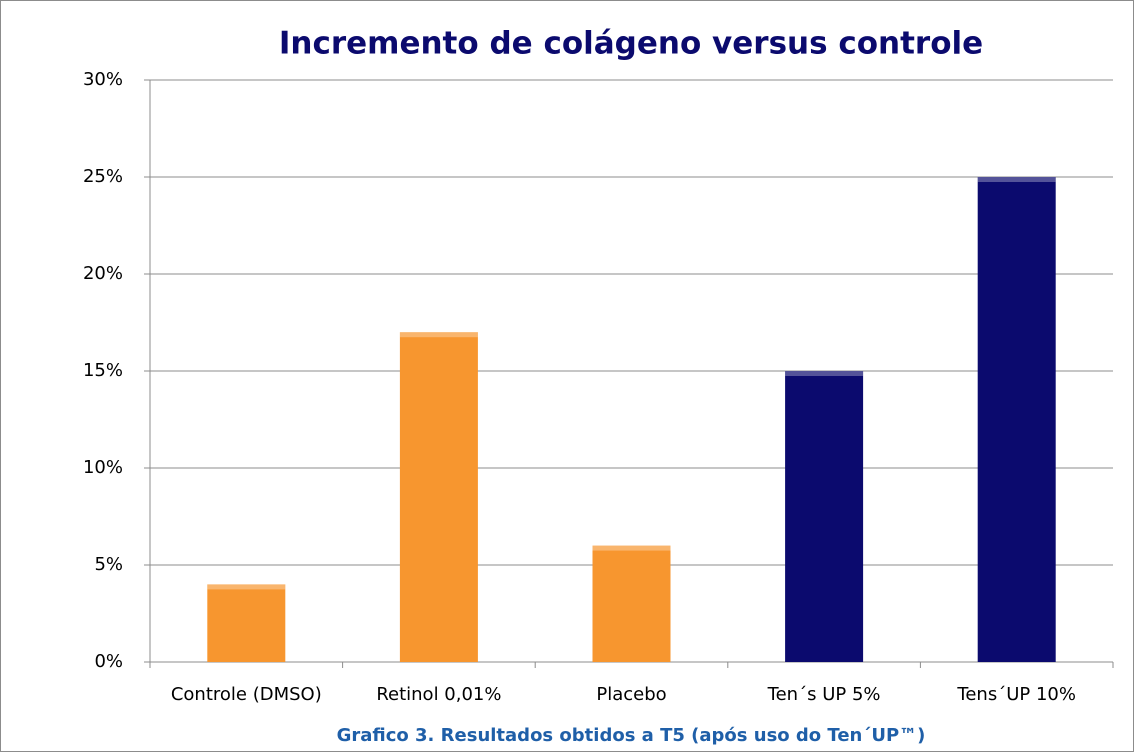  What do you see at coordinates (631, 694) in the screenshot?
I see `x-tick-label: Placebo` at bounding box center [631, 694].